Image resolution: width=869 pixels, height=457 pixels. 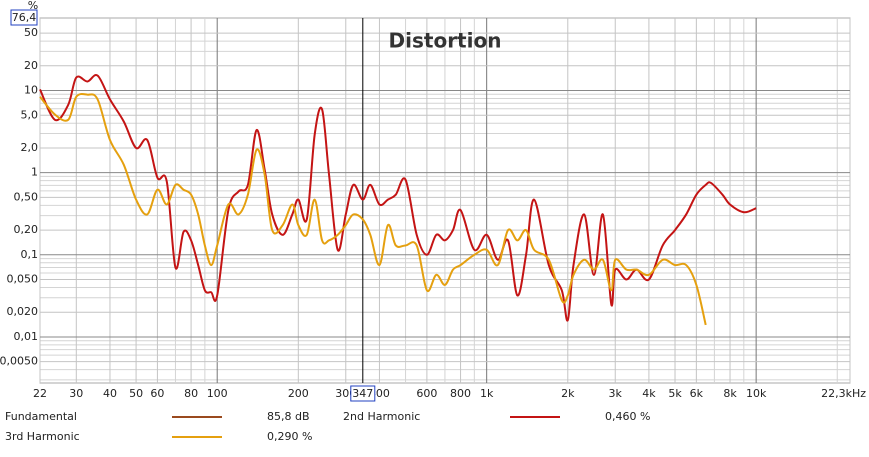 I want to click on x-tick-label: 5k, so click(x=675, y=393).